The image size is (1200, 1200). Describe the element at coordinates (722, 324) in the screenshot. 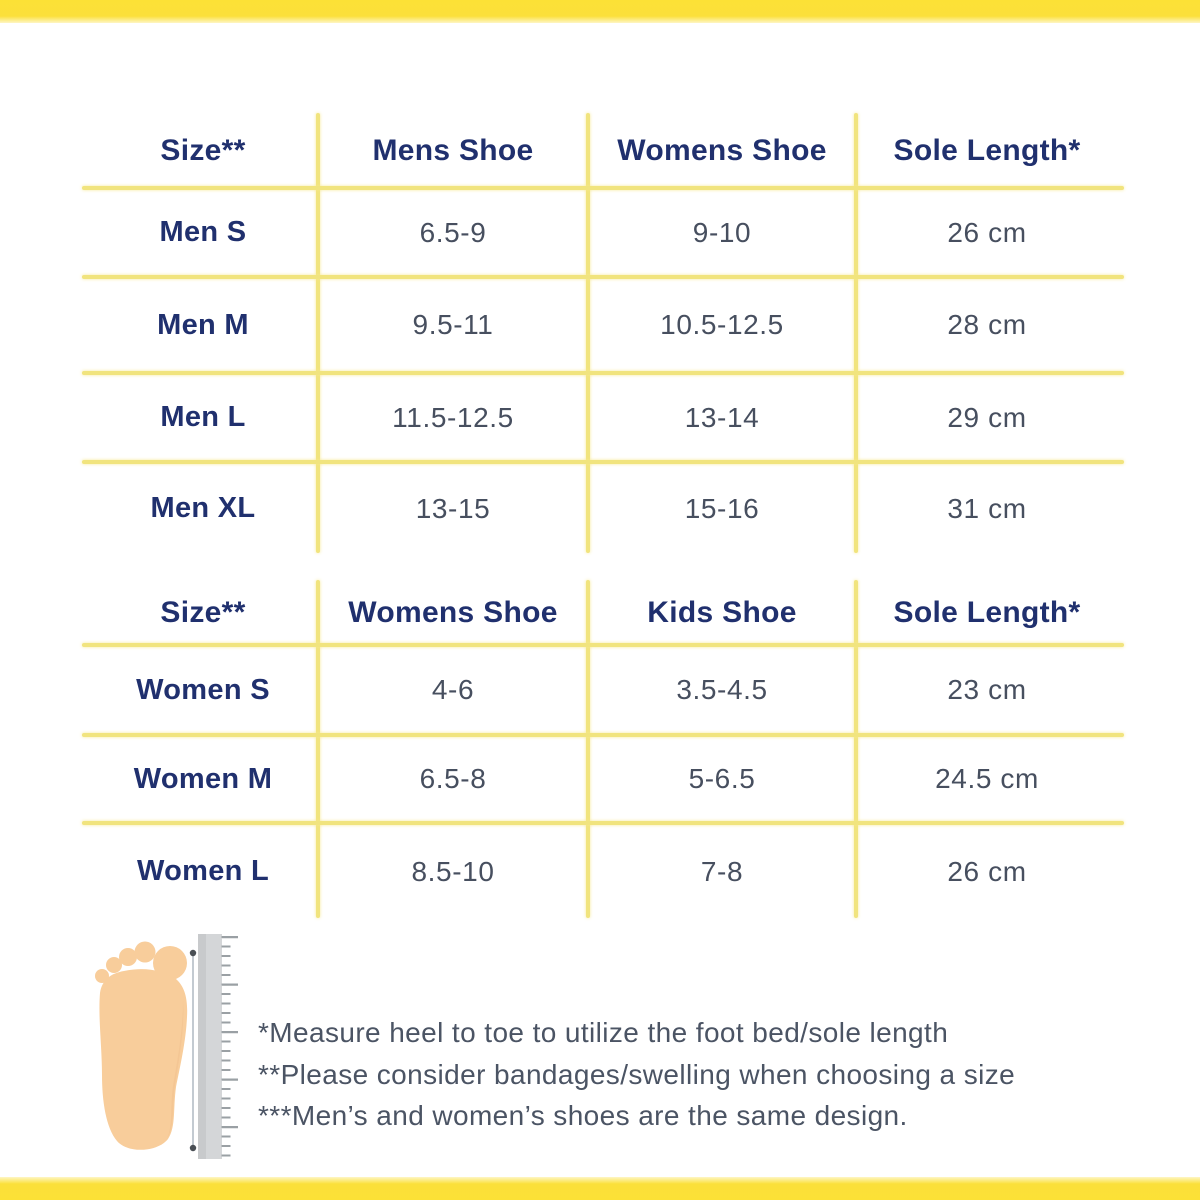

I see `table-cell: 10.5-12.5` at that location.